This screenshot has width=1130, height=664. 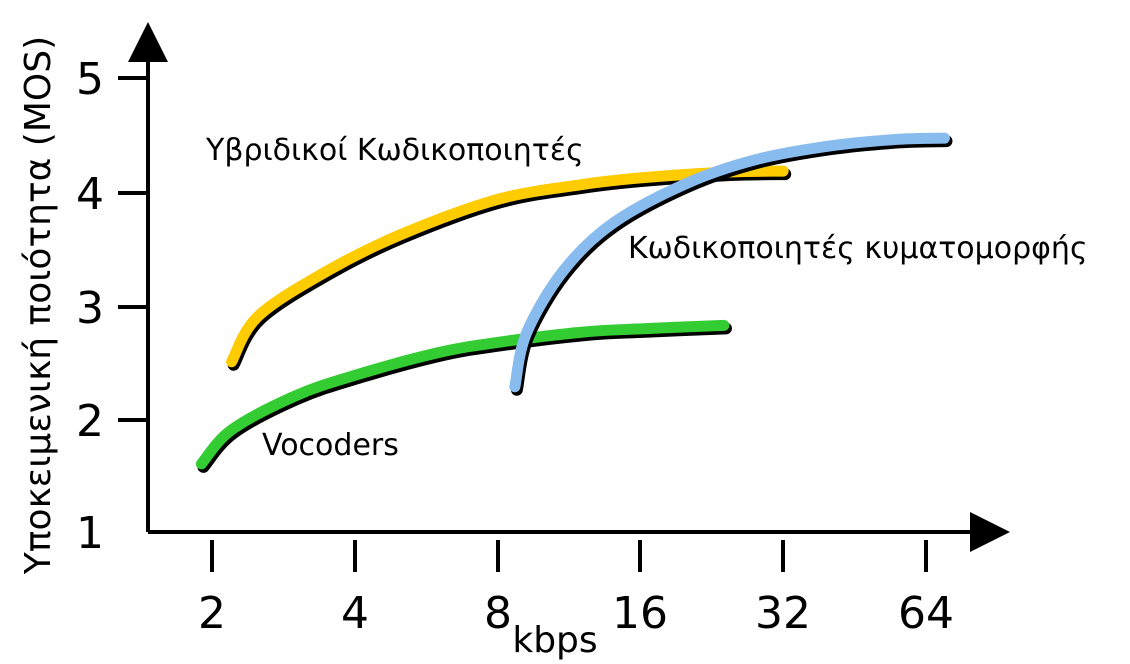 I want to click on x-tick-label: 16, so click(x=640, y=613).